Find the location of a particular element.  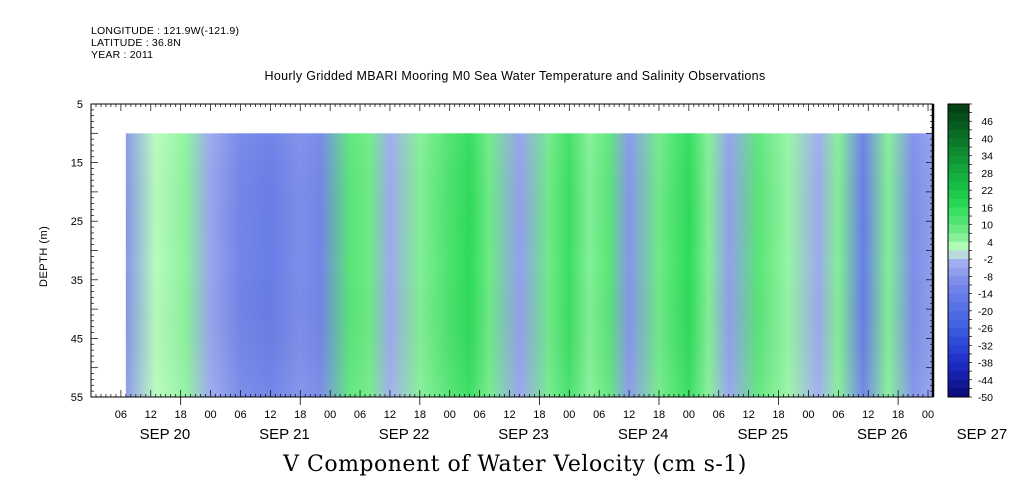

y-tick-label: 15 is located at coordinates (77, 164).